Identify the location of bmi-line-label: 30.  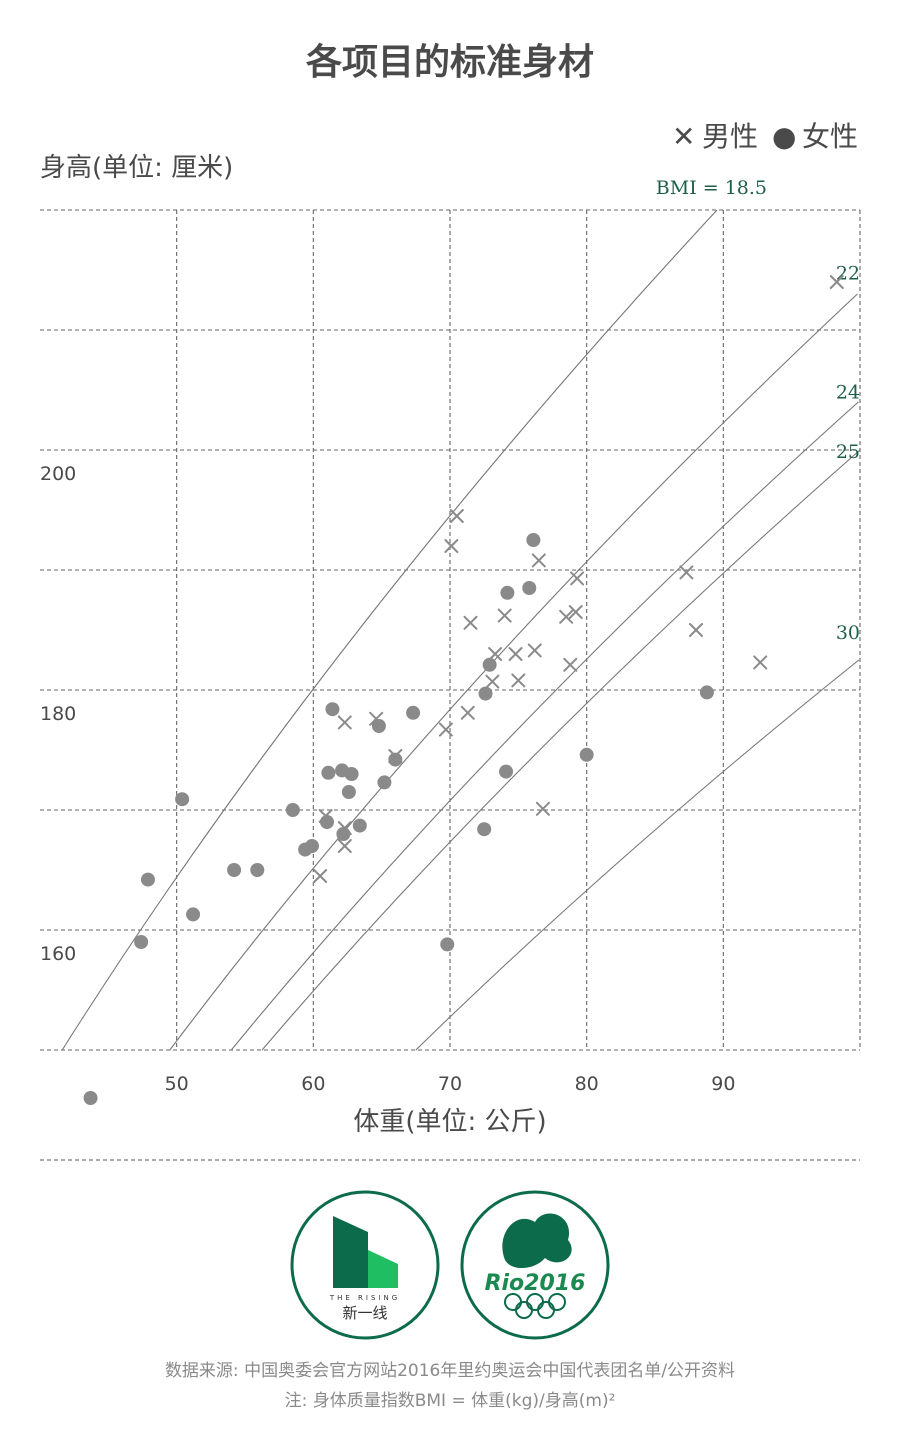
(848, 633).